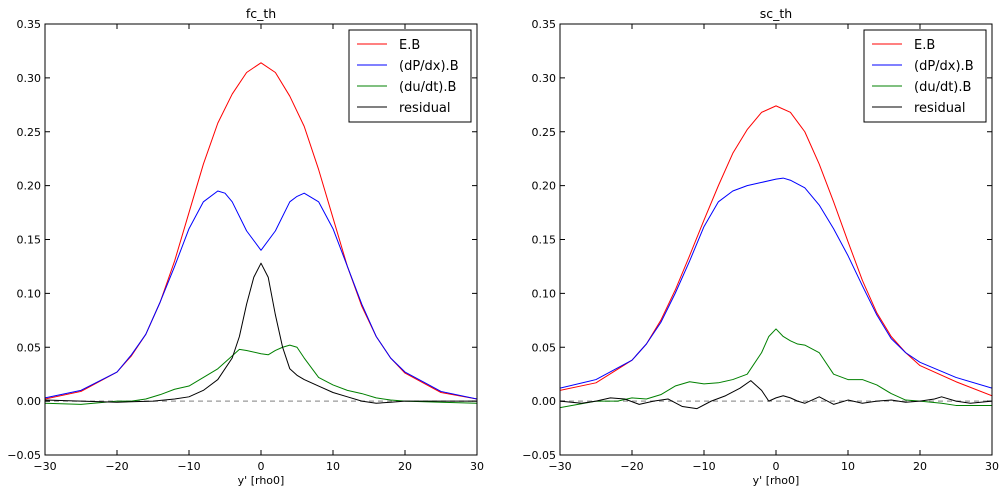 This screenshot has width=1001, height=489. Describe the element at coordinates (776, 13) in the screenshot. I see `chart-title: sc_th` at that location.